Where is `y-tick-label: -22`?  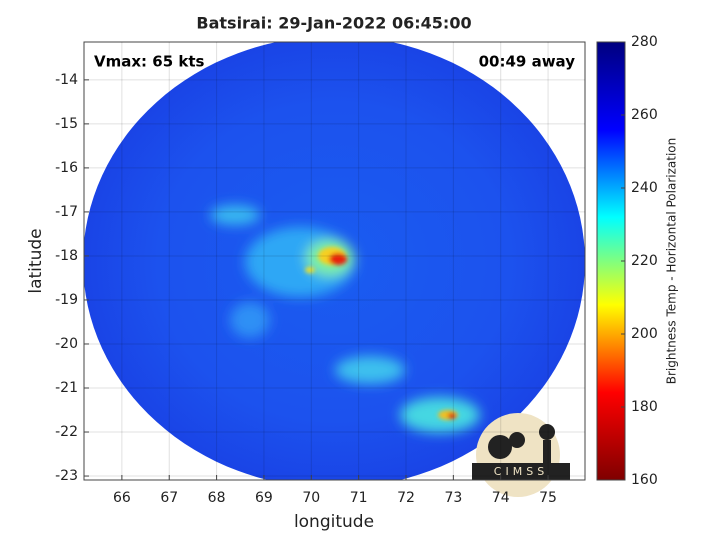
y-tick-label: -22 is located at coordinates (66, 432).